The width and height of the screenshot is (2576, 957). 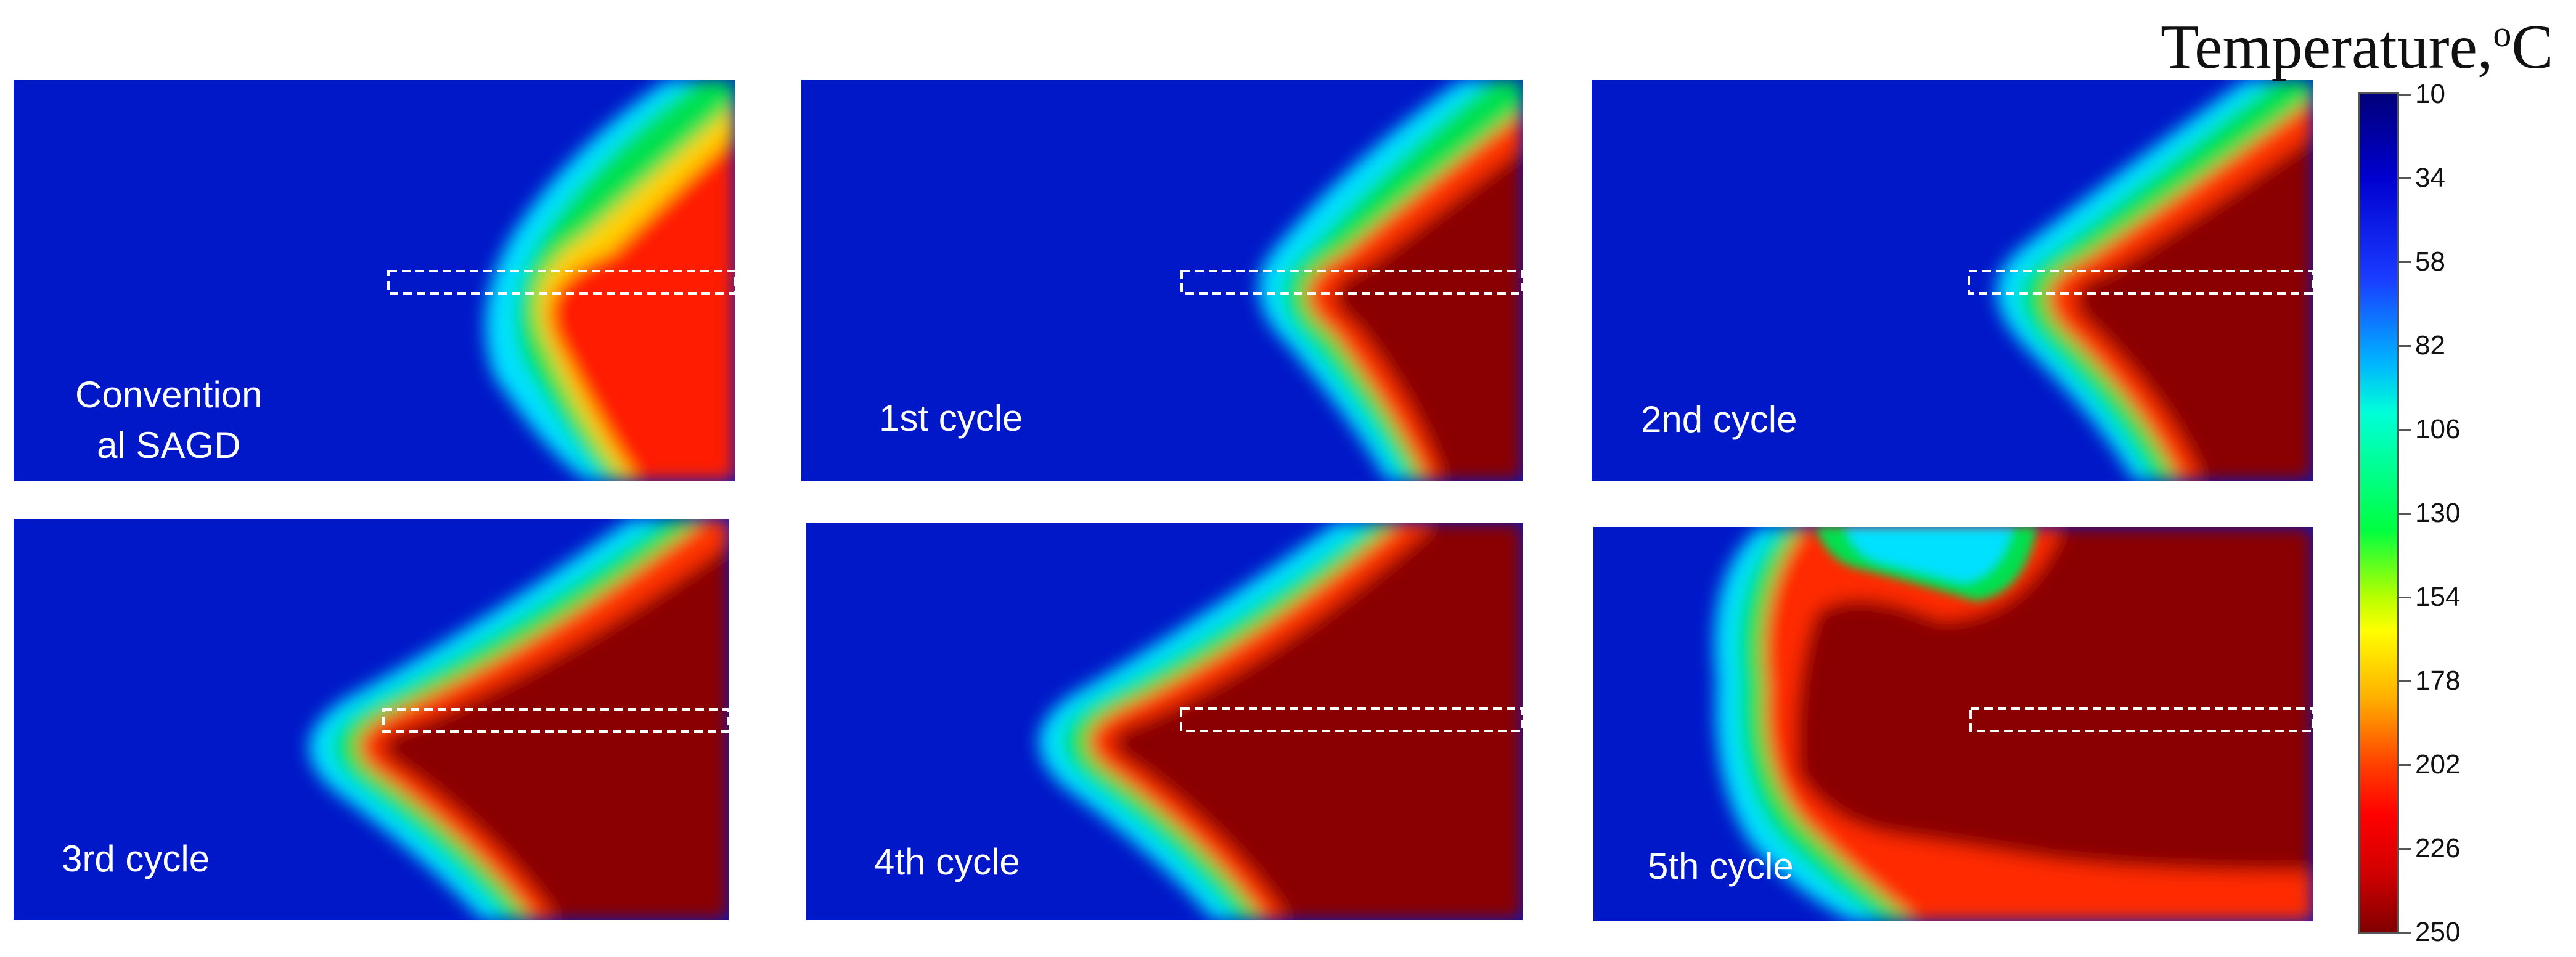 I want to click on panel-label-line1: Convention, so click(x=169, y=395).